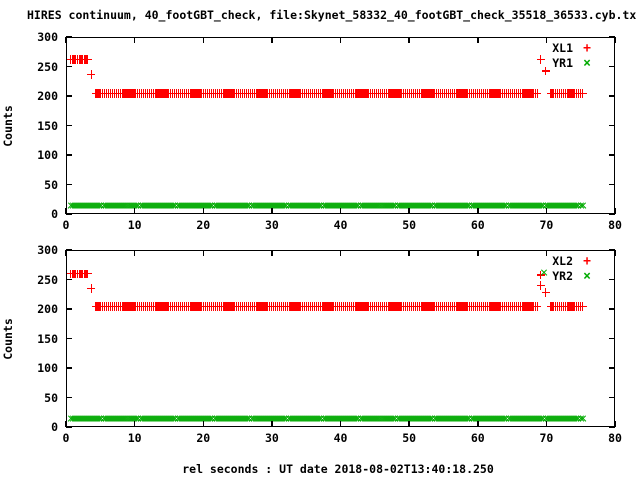  Describe the element at coordinates (47, 66) in the screenshot. I see `y-tick-label: 250` at that location.